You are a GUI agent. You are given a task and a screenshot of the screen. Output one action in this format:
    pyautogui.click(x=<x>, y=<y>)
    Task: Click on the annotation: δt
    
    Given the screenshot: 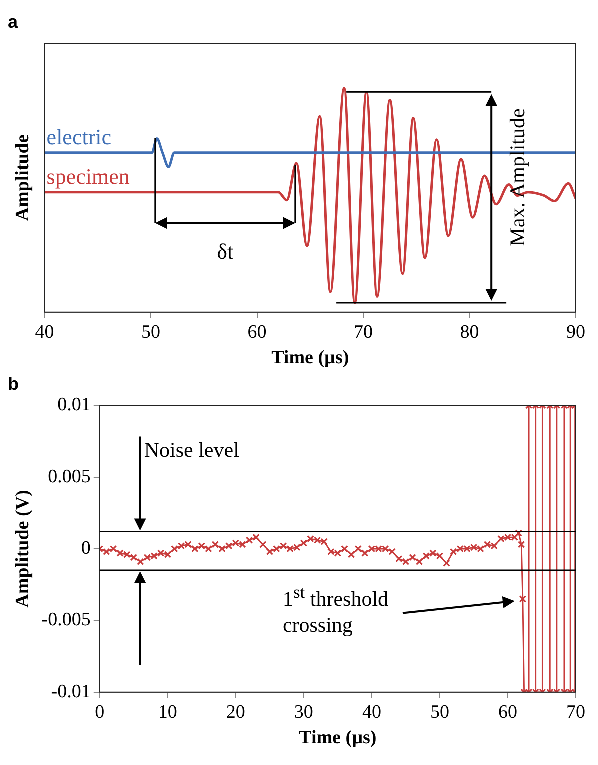 What is the action you would take?
    pyautogui.click(x=225, y=252)
    